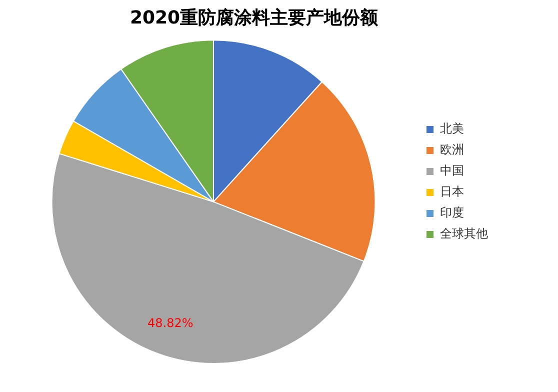 The height and width of the screenshot is (392, 558). What do you see at coordinates (255, 17) in the screenshot?
I see `chart-title: 2020重防腐涂料主要产地份额` at bounding box center [255, 17].